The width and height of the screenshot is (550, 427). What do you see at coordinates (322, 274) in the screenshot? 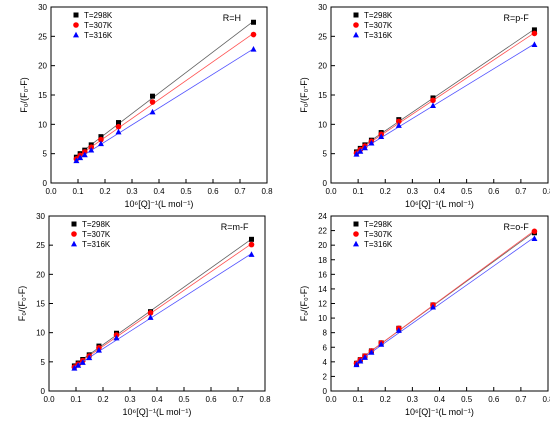
I see `y-tick-label: 16` at bounding box center [322, 274].